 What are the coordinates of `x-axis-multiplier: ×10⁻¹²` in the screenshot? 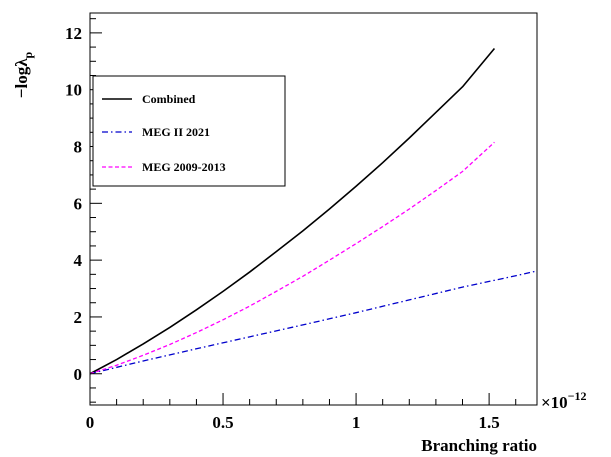 It's located at (564, 400).